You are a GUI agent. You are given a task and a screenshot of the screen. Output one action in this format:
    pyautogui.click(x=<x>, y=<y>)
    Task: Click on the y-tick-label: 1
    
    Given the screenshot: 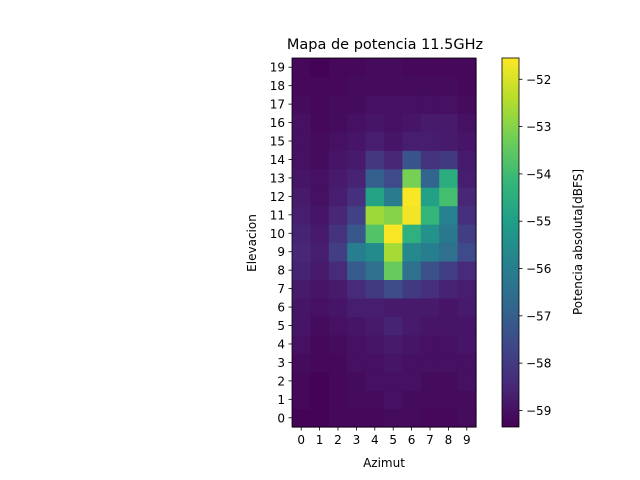 What is the action you would take?
    pyautogui.click(x=281, y=400)
    